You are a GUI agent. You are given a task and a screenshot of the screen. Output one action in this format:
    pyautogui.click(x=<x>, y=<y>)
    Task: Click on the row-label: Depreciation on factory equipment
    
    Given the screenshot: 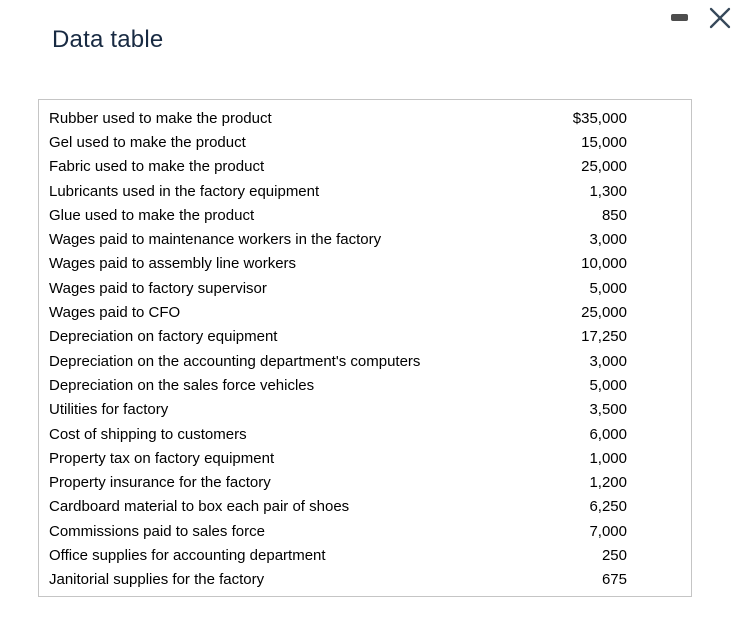 What is the action you would take?
    pyautogui.click(x=163, y=337)
    